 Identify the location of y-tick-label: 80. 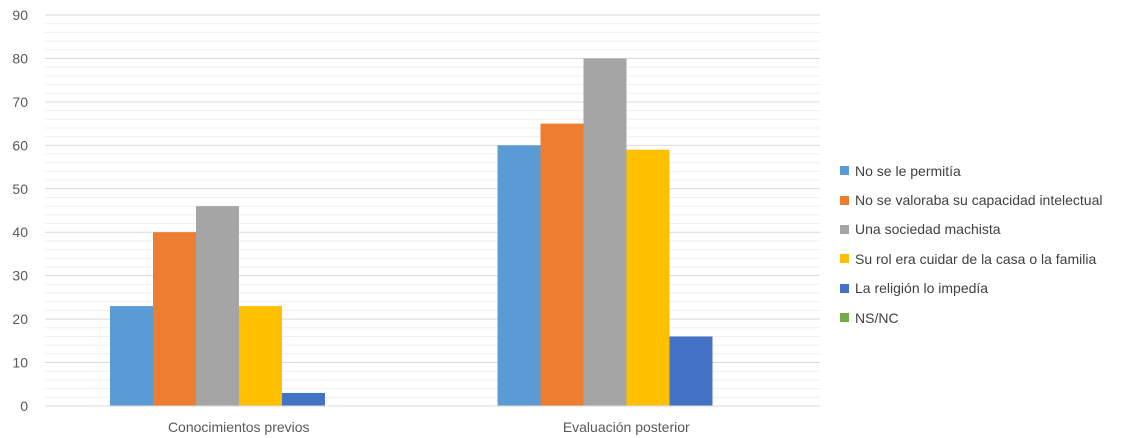
(20, 58).